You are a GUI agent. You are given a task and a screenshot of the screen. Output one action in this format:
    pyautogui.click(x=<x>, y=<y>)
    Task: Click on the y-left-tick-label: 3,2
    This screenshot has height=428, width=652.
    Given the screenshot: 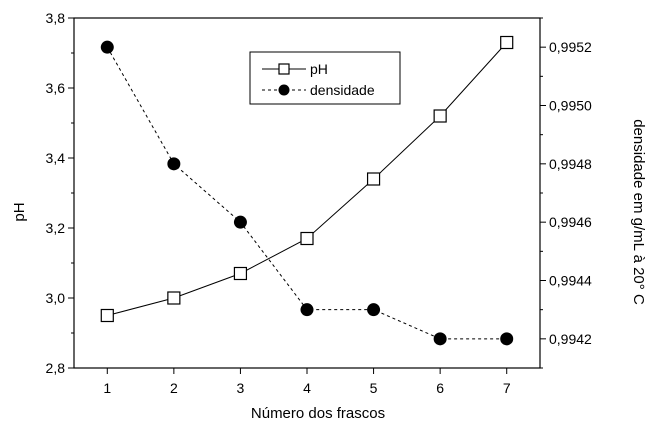 What is the action you would take?
    pyautogui.click(x=56, y=228)
    